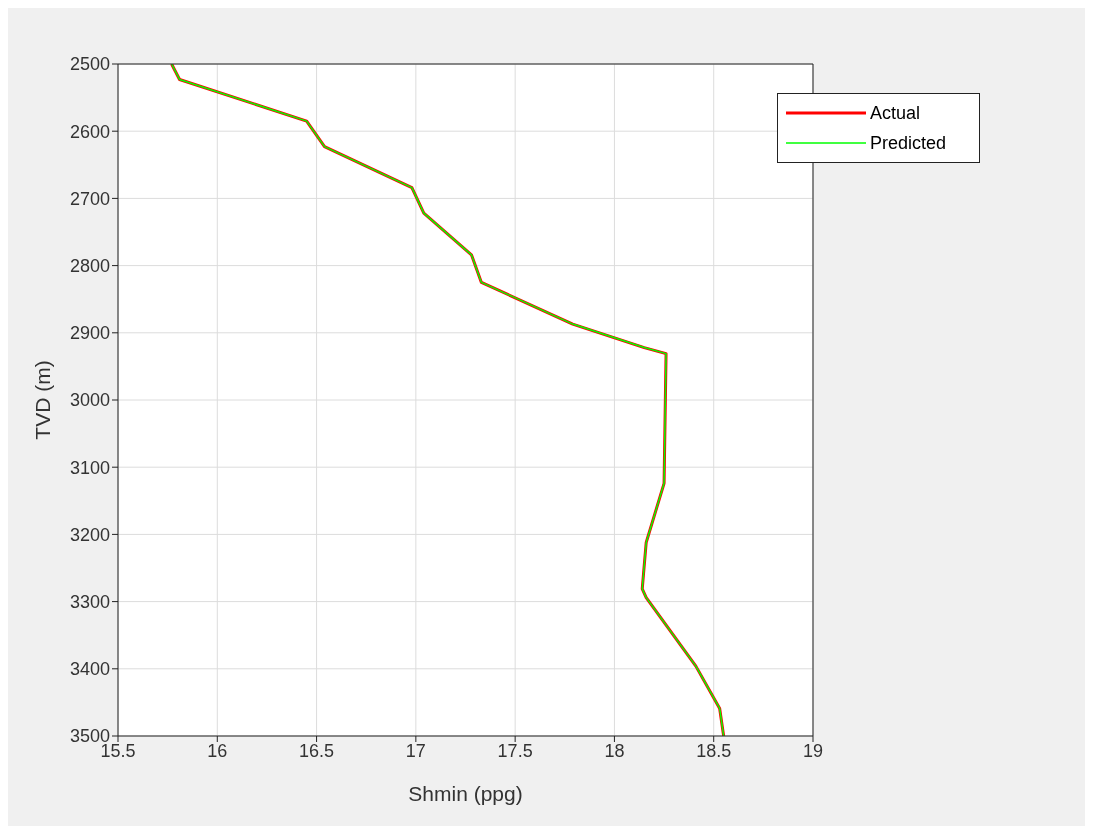  What do you see at coordinates (415, 750) in the screenshot?
I see `x-tick-label: 17` at bounding box center [415, 750].